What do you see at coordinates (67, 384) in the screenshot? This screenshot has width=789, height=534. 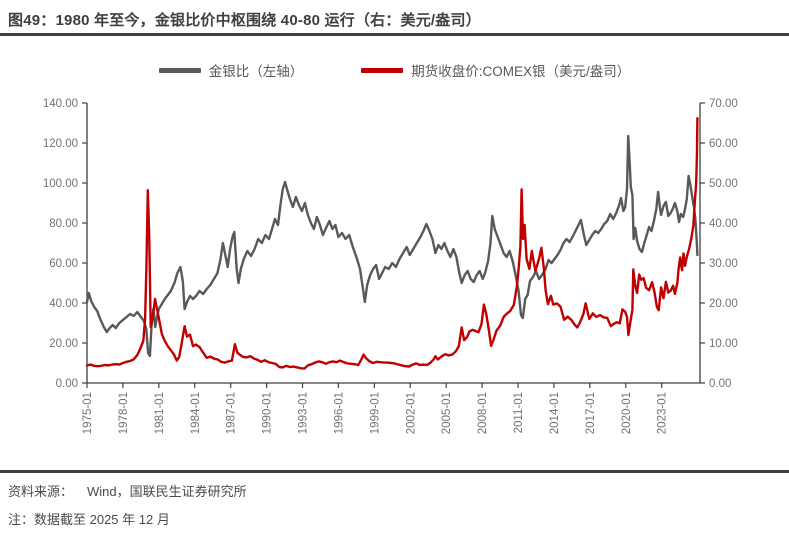 I see `y-left-tick-label: 0.00` at bounding box center [67, 384].